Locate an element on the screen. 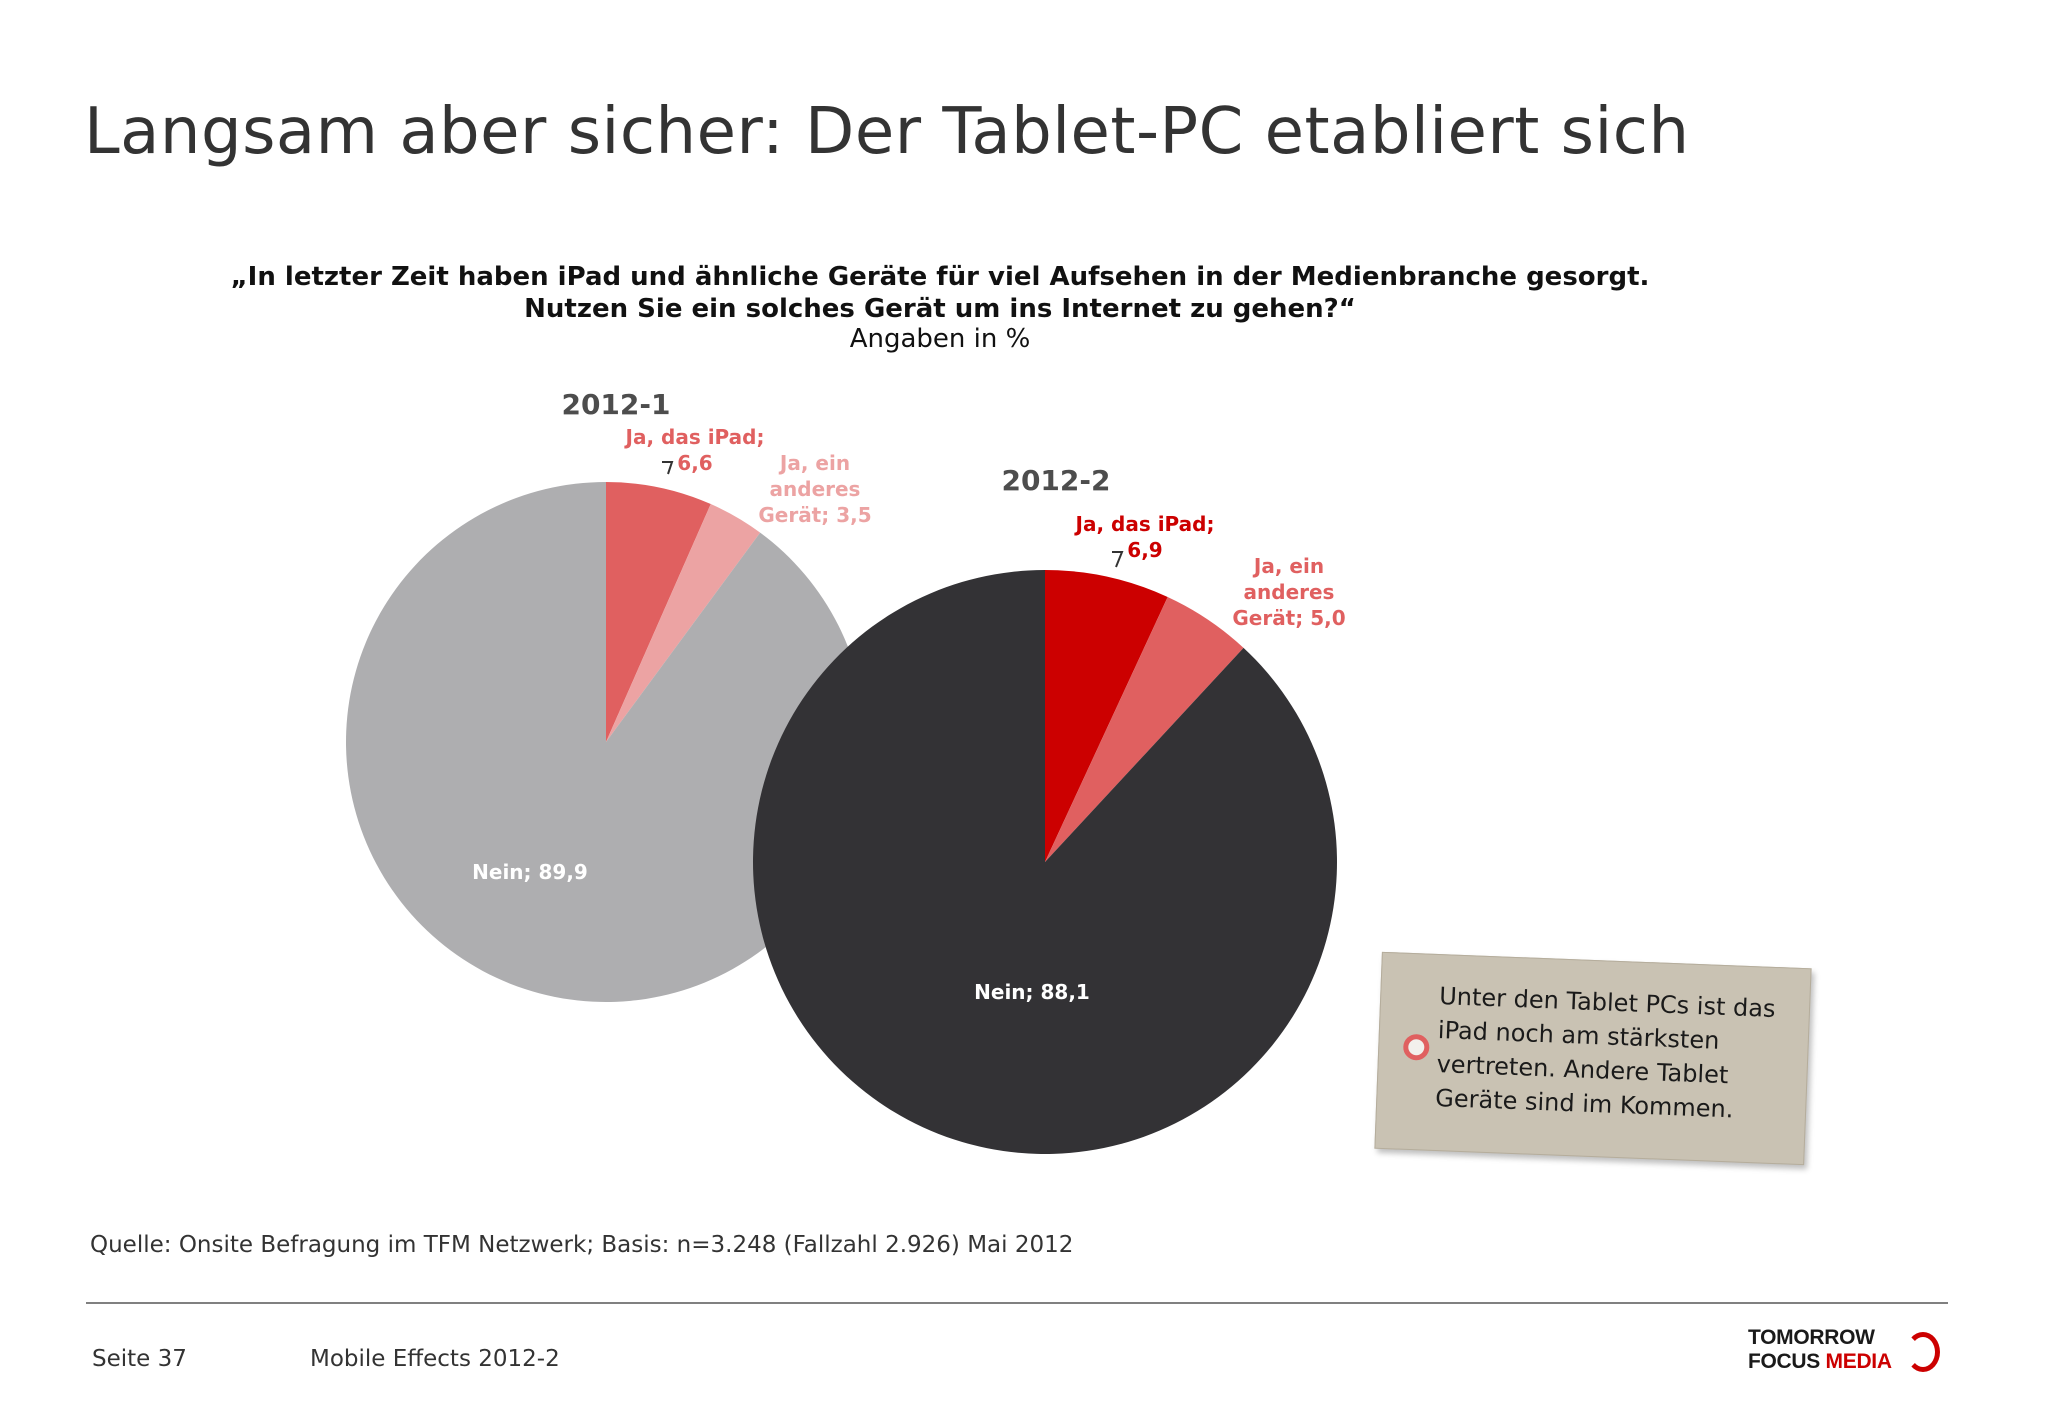 The image size is (2048, 1418). logo-line-1: TOMORROW is located at coordinates (1811, 1337).